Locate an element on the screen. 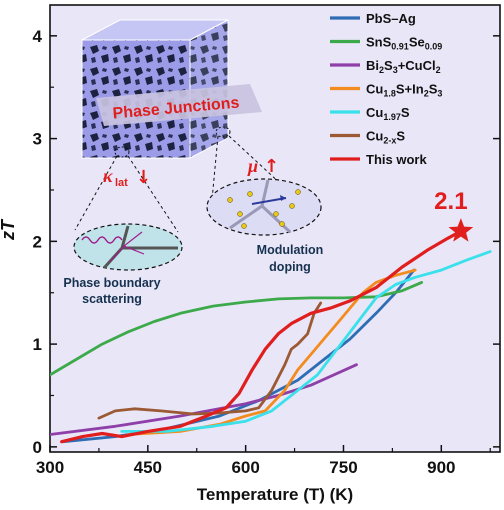 The image size is (504, 510). zoom-line-right-a is located at coordinates (215, 168).